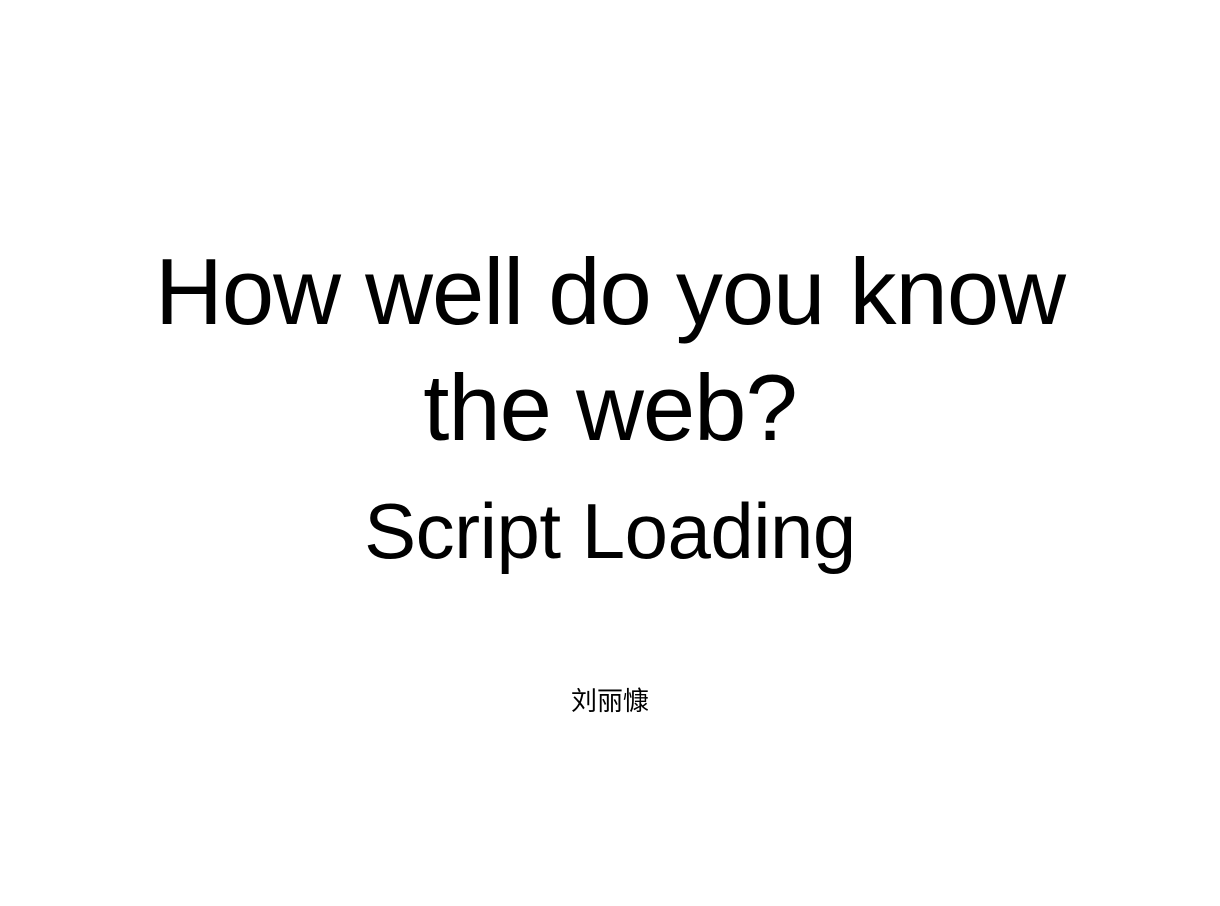 The width and height of the screenshot is (1220, 906). What do you see at coordinates (609, 702) in the screenshot?
I see `slide-author: 刘丽慷` at bounding box center [609, 702].